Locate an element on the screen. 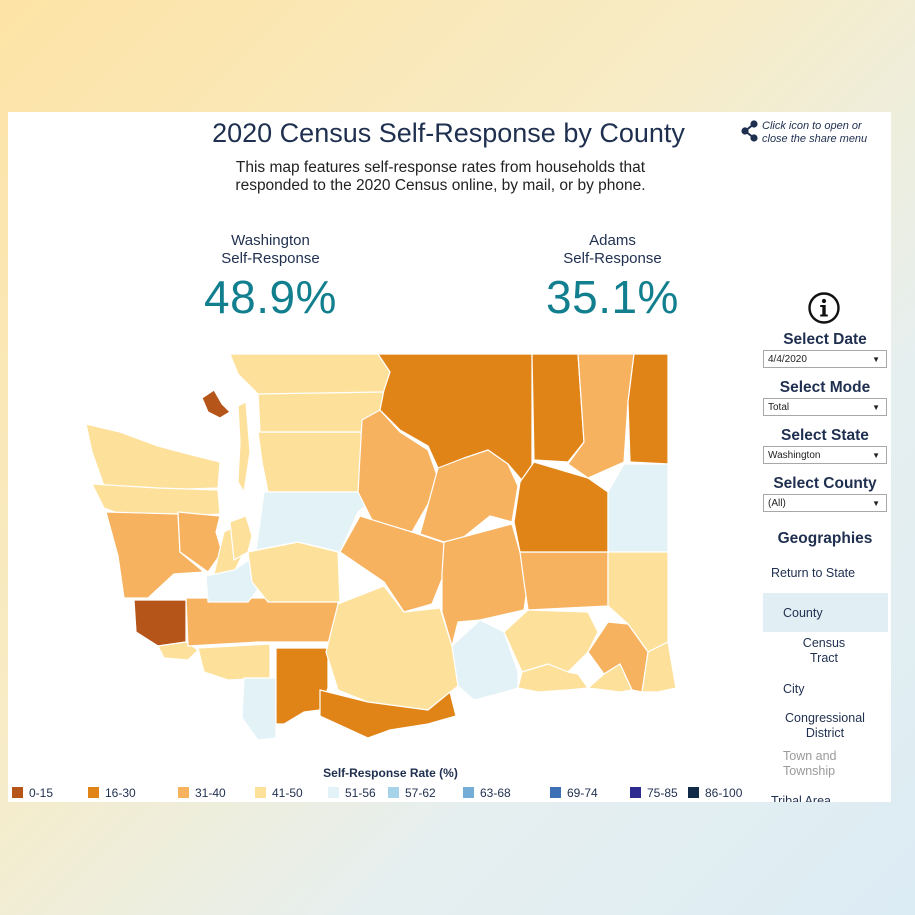 The width and height of the screenshot is (915, 915). info-icon is located at coordinates (824, 308).